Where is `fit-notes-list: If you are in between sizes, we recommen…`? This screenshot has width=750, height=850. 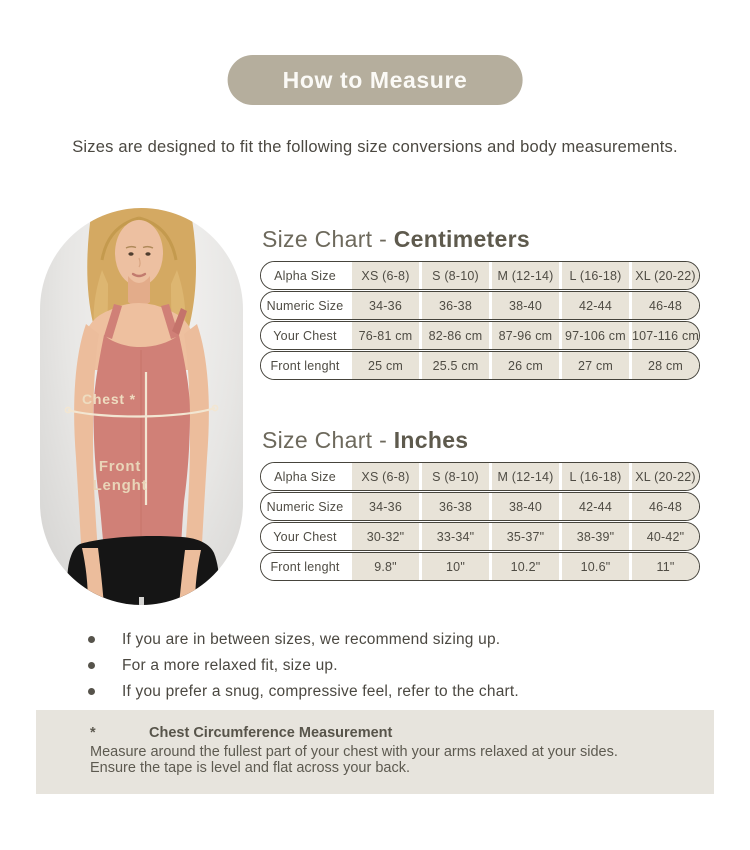 fit-notes-list: If you are in between sizes, we recommen… is located at coordinates (303, 668).